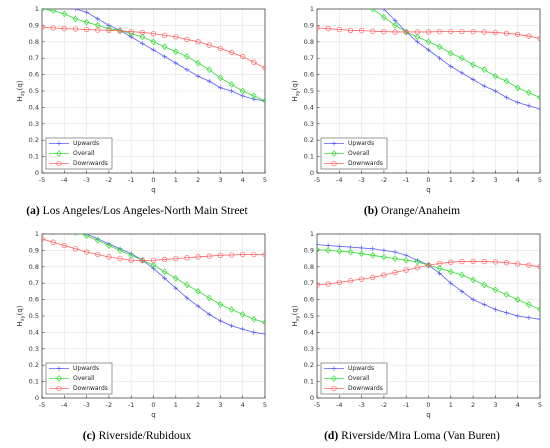 This screenshot has height=448, width=550. Describe the element at coordinates (451, 405) in the screenshot. I see `x-tick-label: 1` at that location.